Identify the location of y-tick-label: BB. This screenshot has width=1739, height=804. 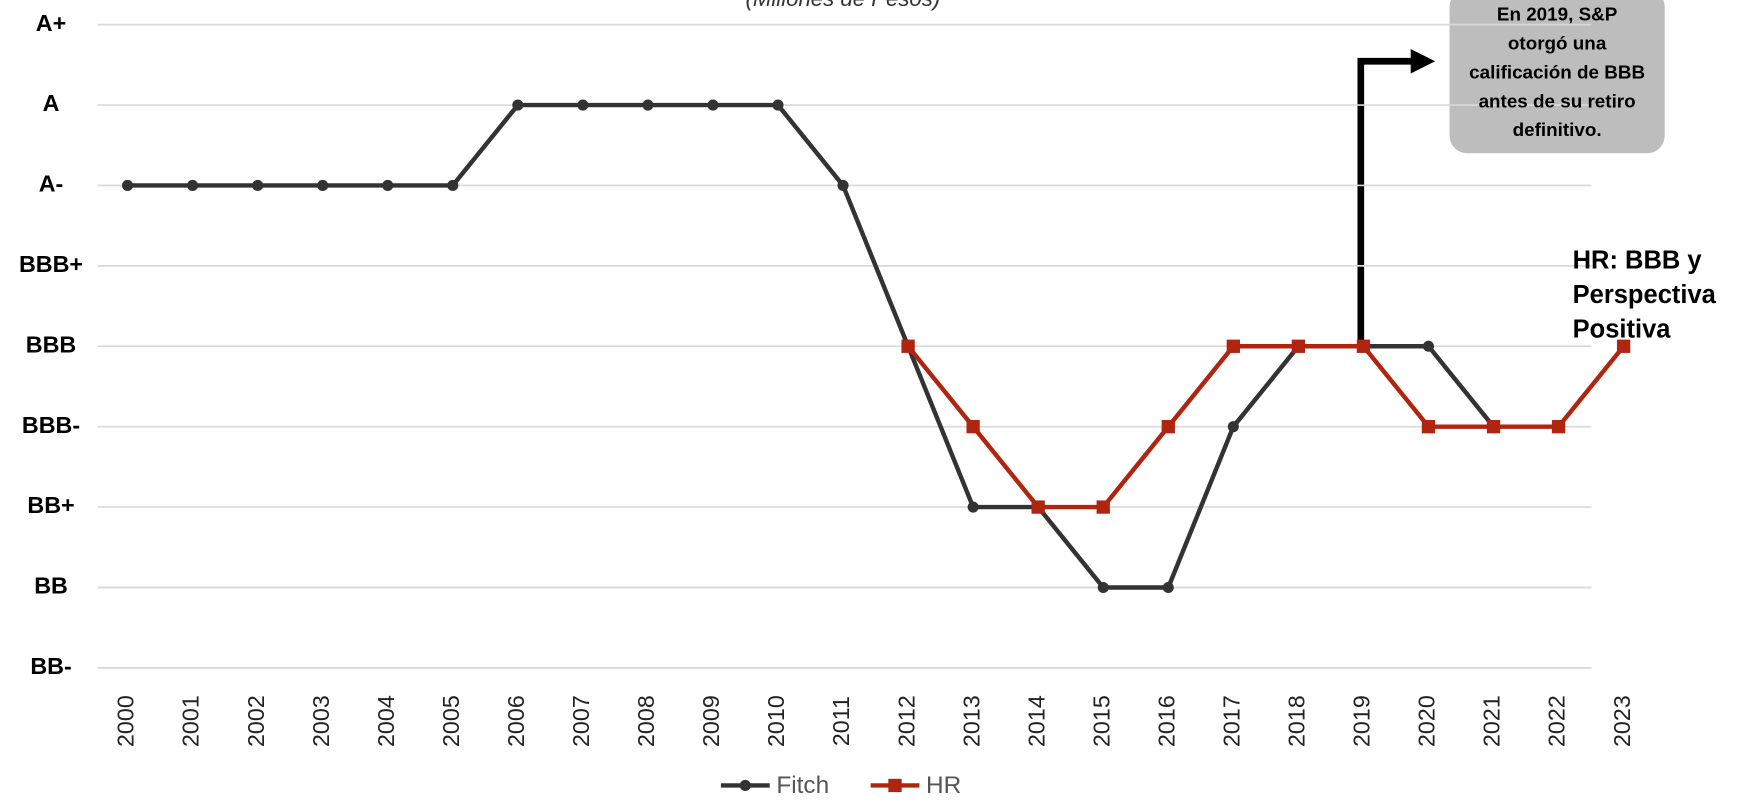
(51, 586).